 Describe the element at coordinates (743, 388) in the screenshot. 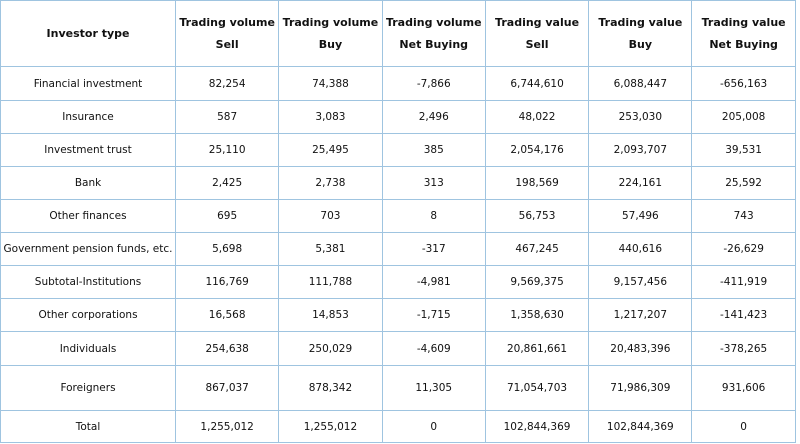

I see `cell-value: 931,606` at that location.